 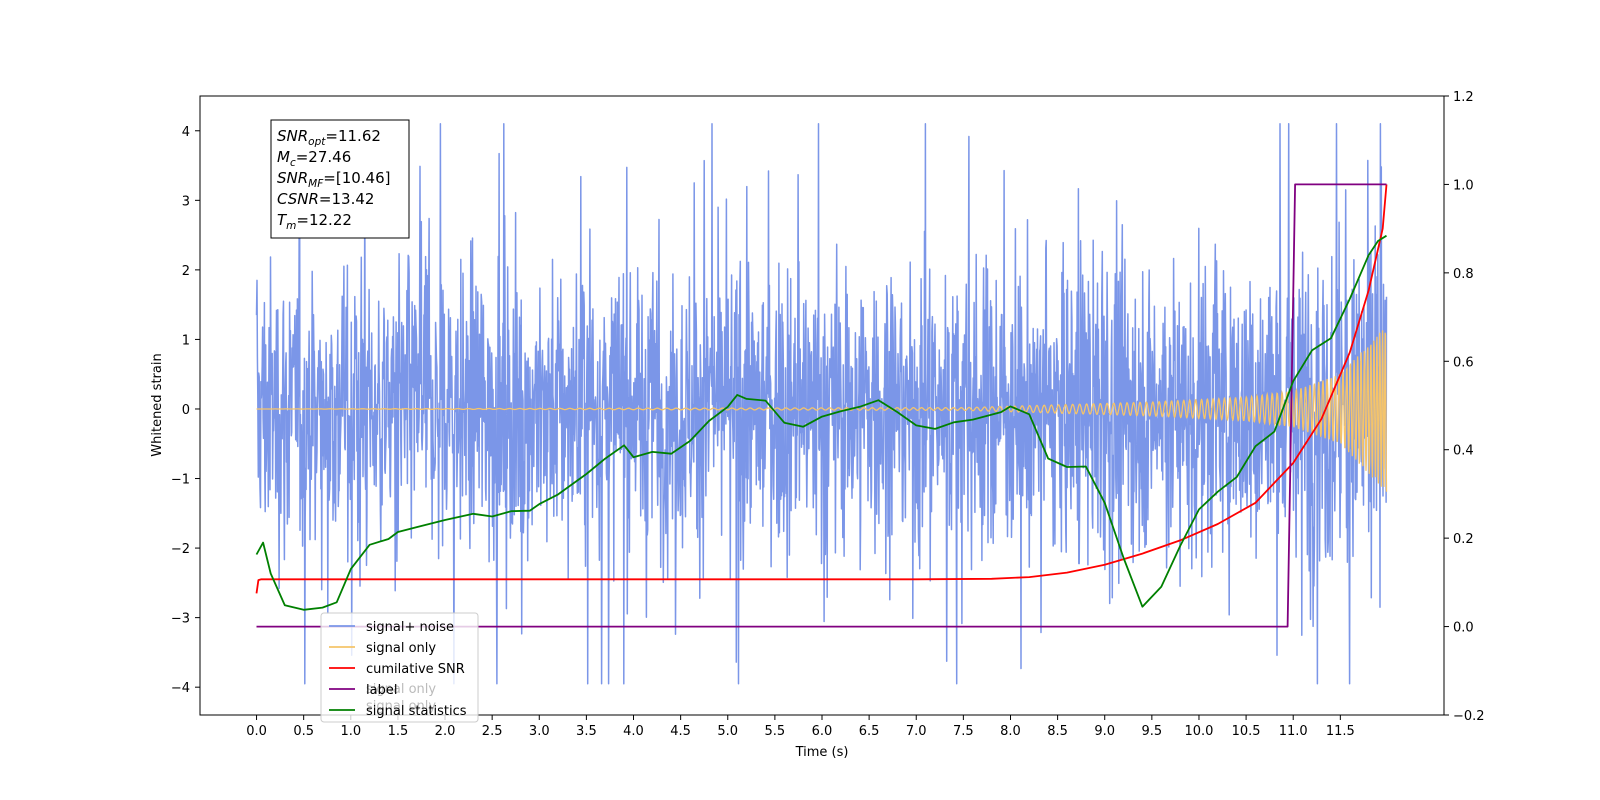 What do you see at coordinates (329, 137) in the screenshot?
I see `annotation-line: SNRopt=11.62` at bounding box center [329, 137].